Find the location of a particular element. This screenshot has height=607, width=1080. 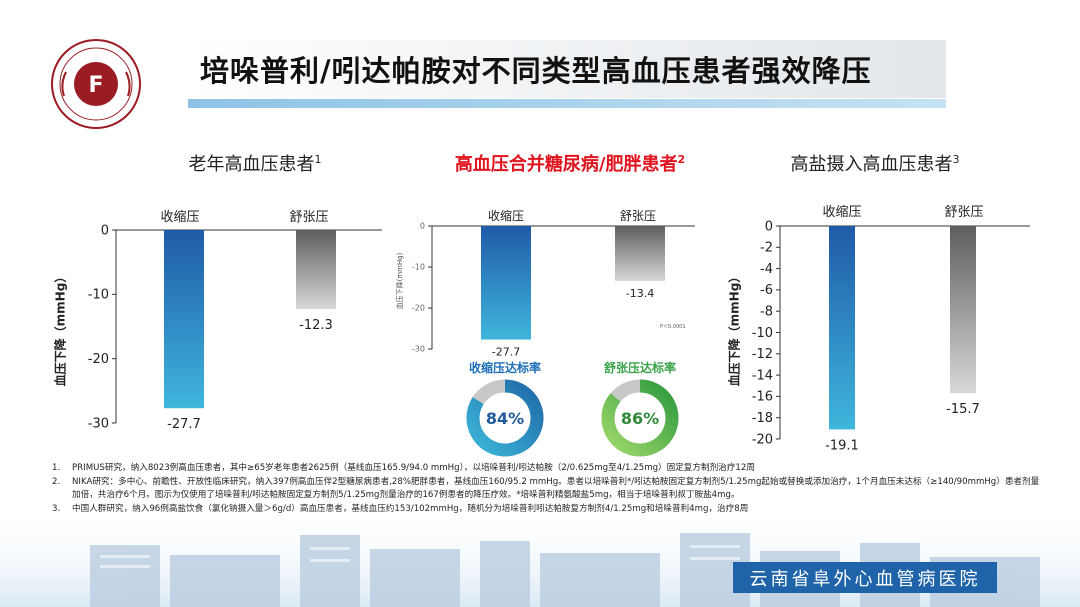

bar-value-label: -15.7 is located at coordinates (963, 409).